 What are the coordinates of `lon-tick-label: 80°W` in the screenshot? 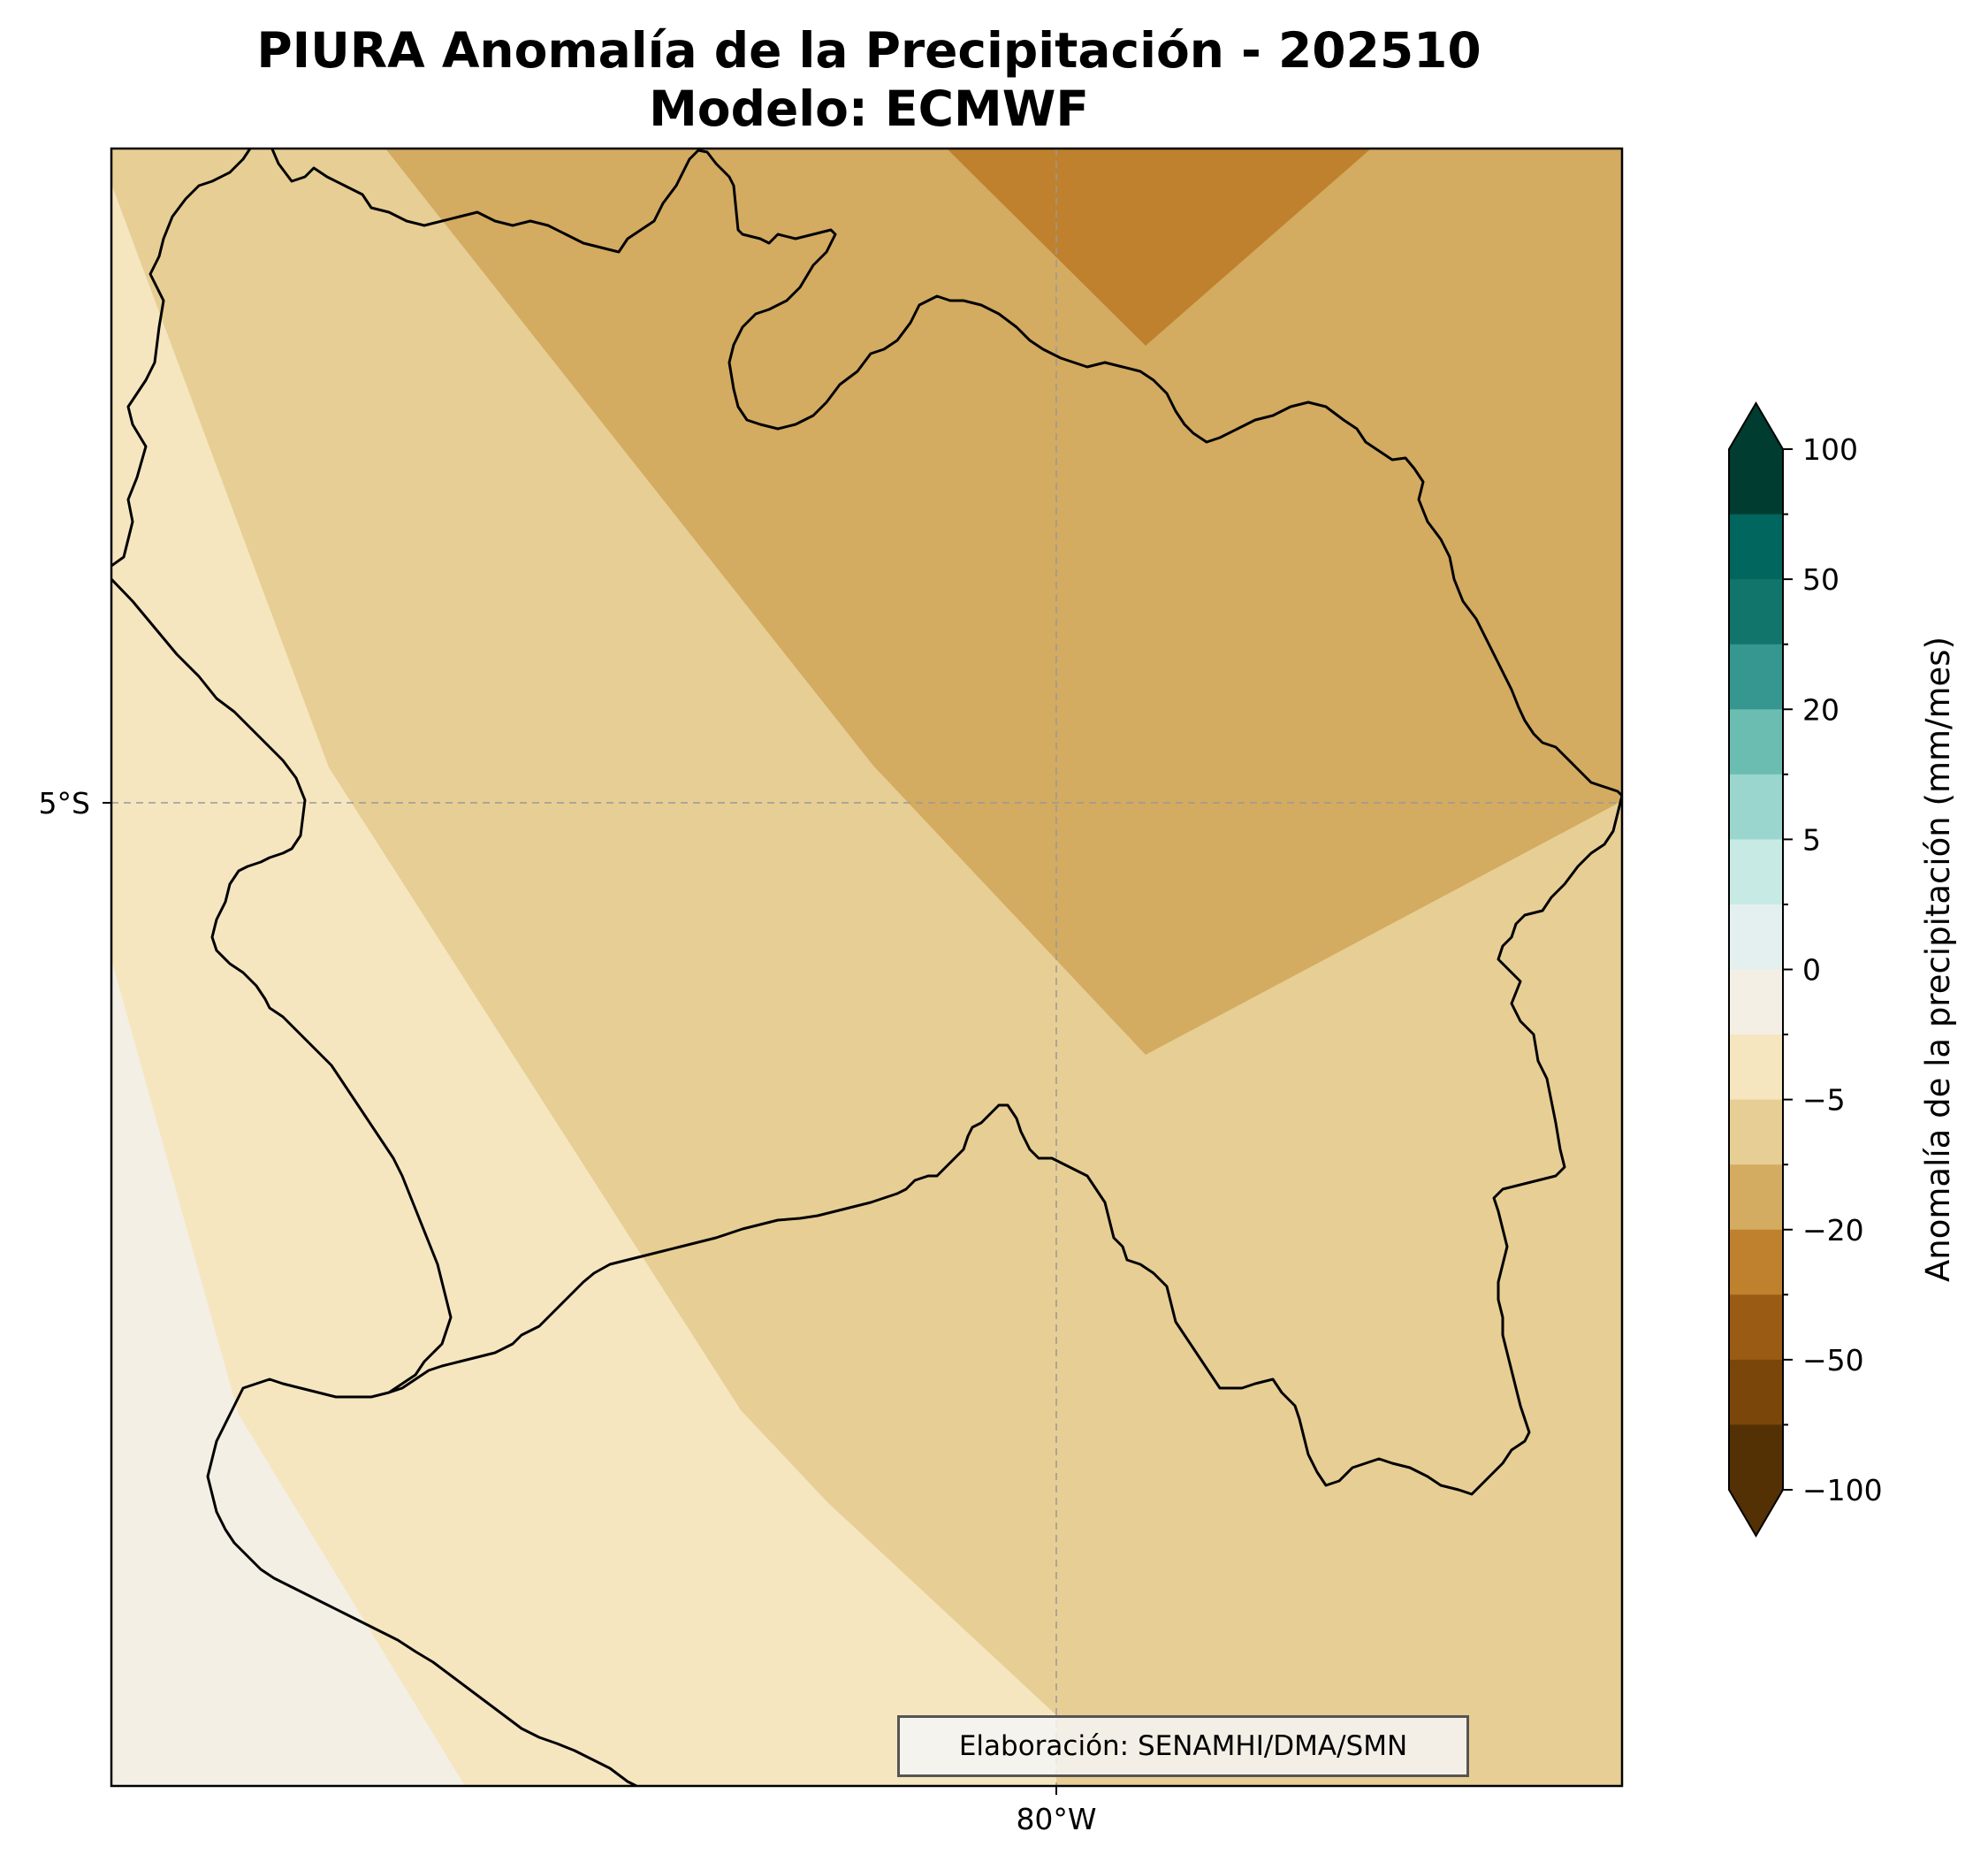 It's located at (1056, 1819).